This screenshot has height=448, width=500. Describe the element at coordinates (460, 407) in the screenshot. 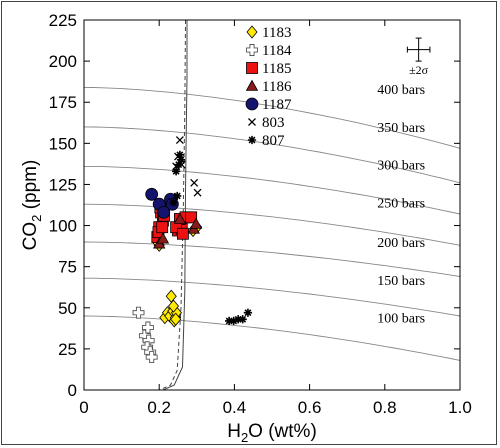

I see `x-tick-label: 1.0` at that location.